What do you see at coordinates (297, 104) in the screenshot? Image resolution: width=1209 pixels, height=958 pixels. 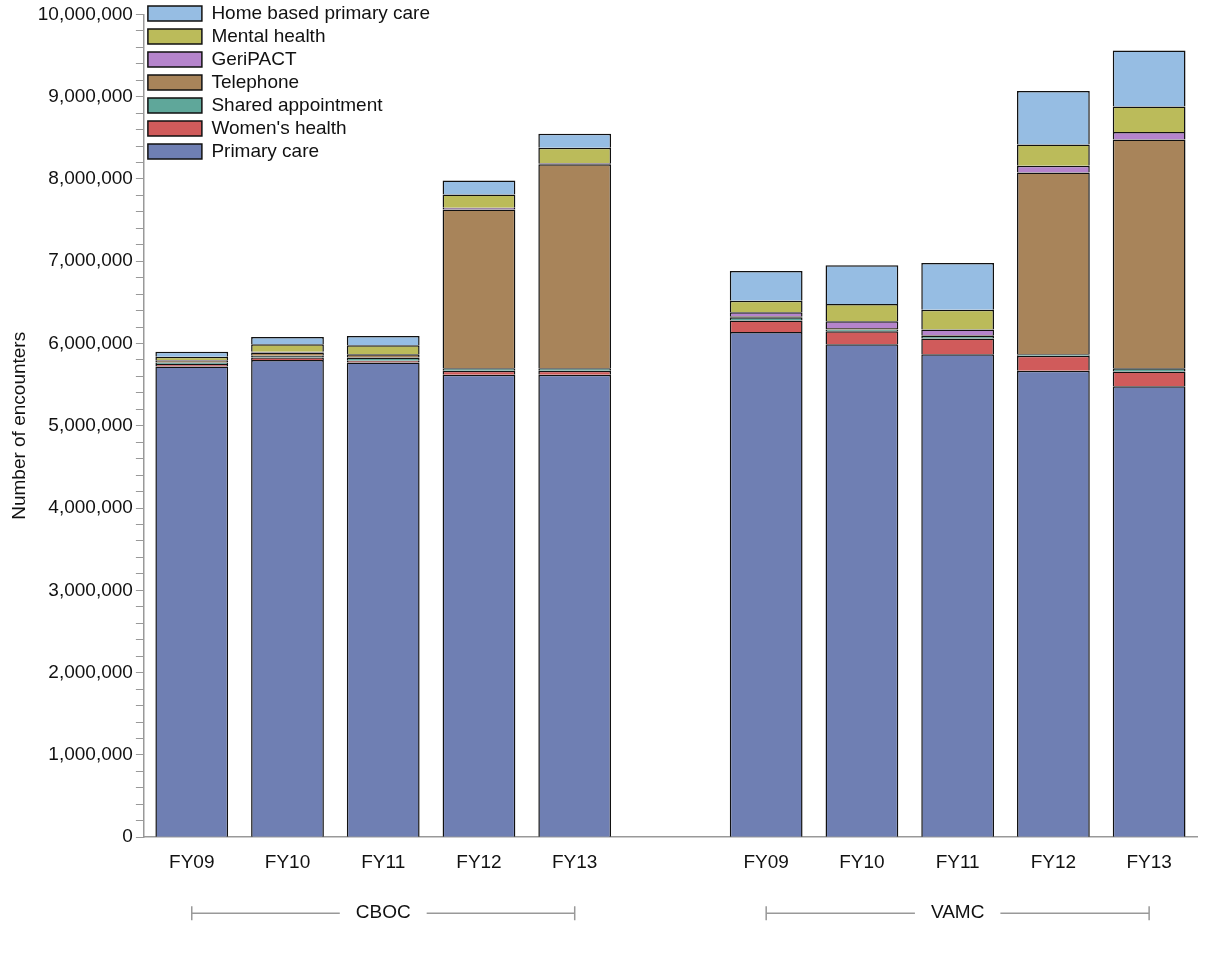 I see `legend-label: Shared appointment` at bounding box center [297, 104].